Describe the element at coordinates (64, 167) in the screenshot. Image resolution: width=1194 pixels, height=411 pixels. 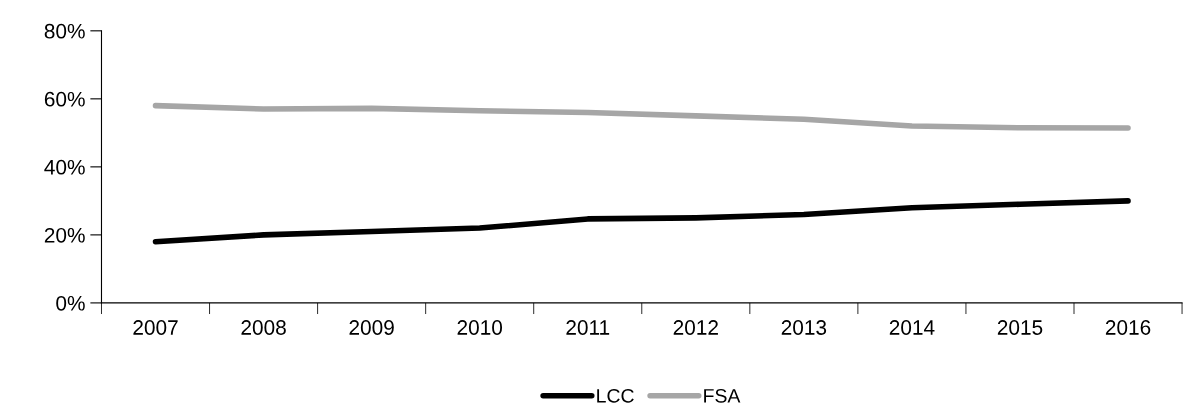
I see `y-tick-label: 40%` at that location.